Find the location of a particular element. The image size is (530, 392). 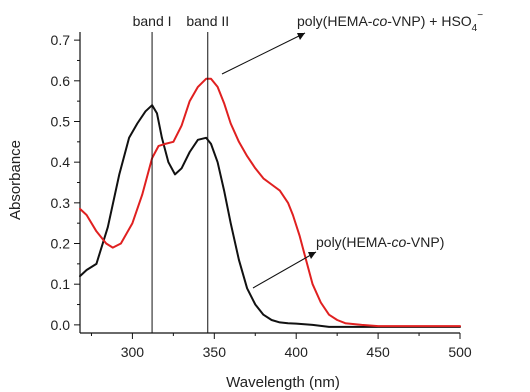

black-series-arrowhead is located at coordinates (312, 255).